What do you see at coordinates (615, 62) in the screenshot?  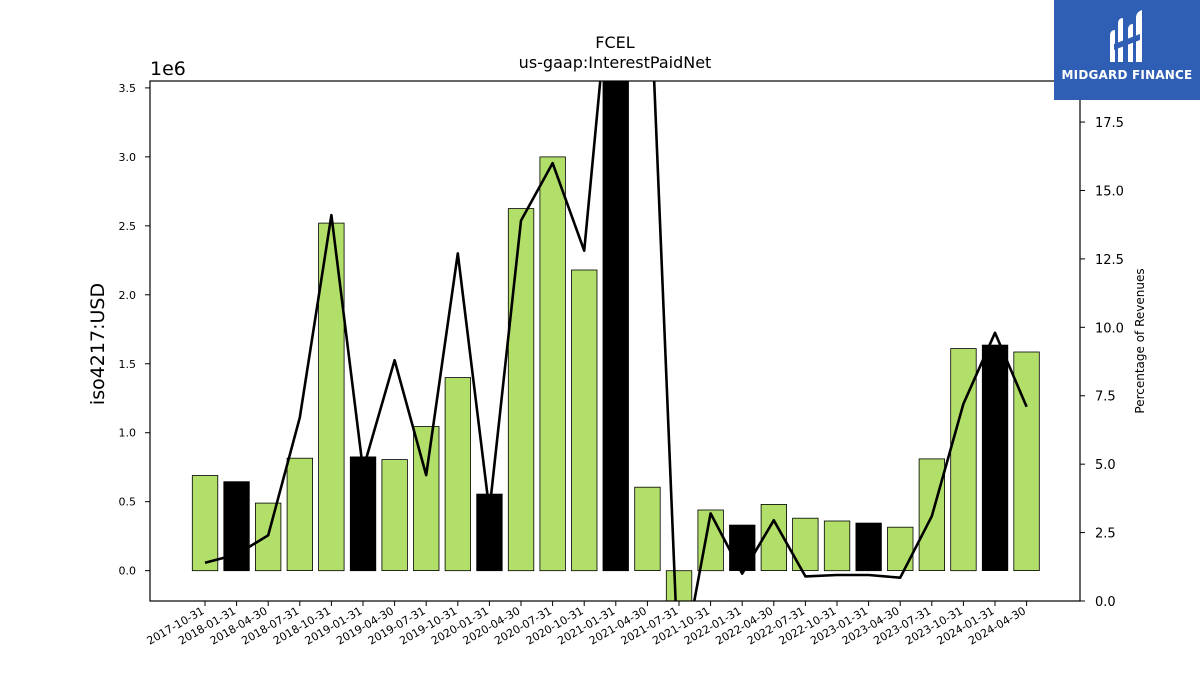 I see `chart-subtitle: us-gaap:InterestPaidNet` at bounding box center [615, 62].